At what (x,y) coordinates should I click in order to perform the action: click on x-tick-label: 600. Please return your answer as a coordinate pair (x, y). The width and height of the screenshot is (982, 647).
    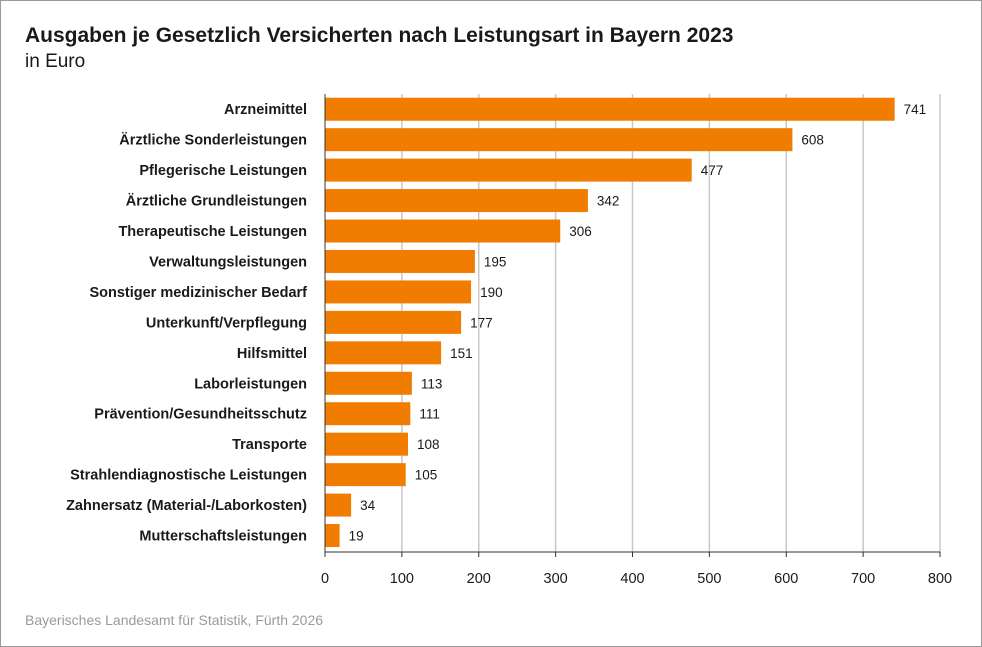
    Looking at the image, I should click on (786, 579).